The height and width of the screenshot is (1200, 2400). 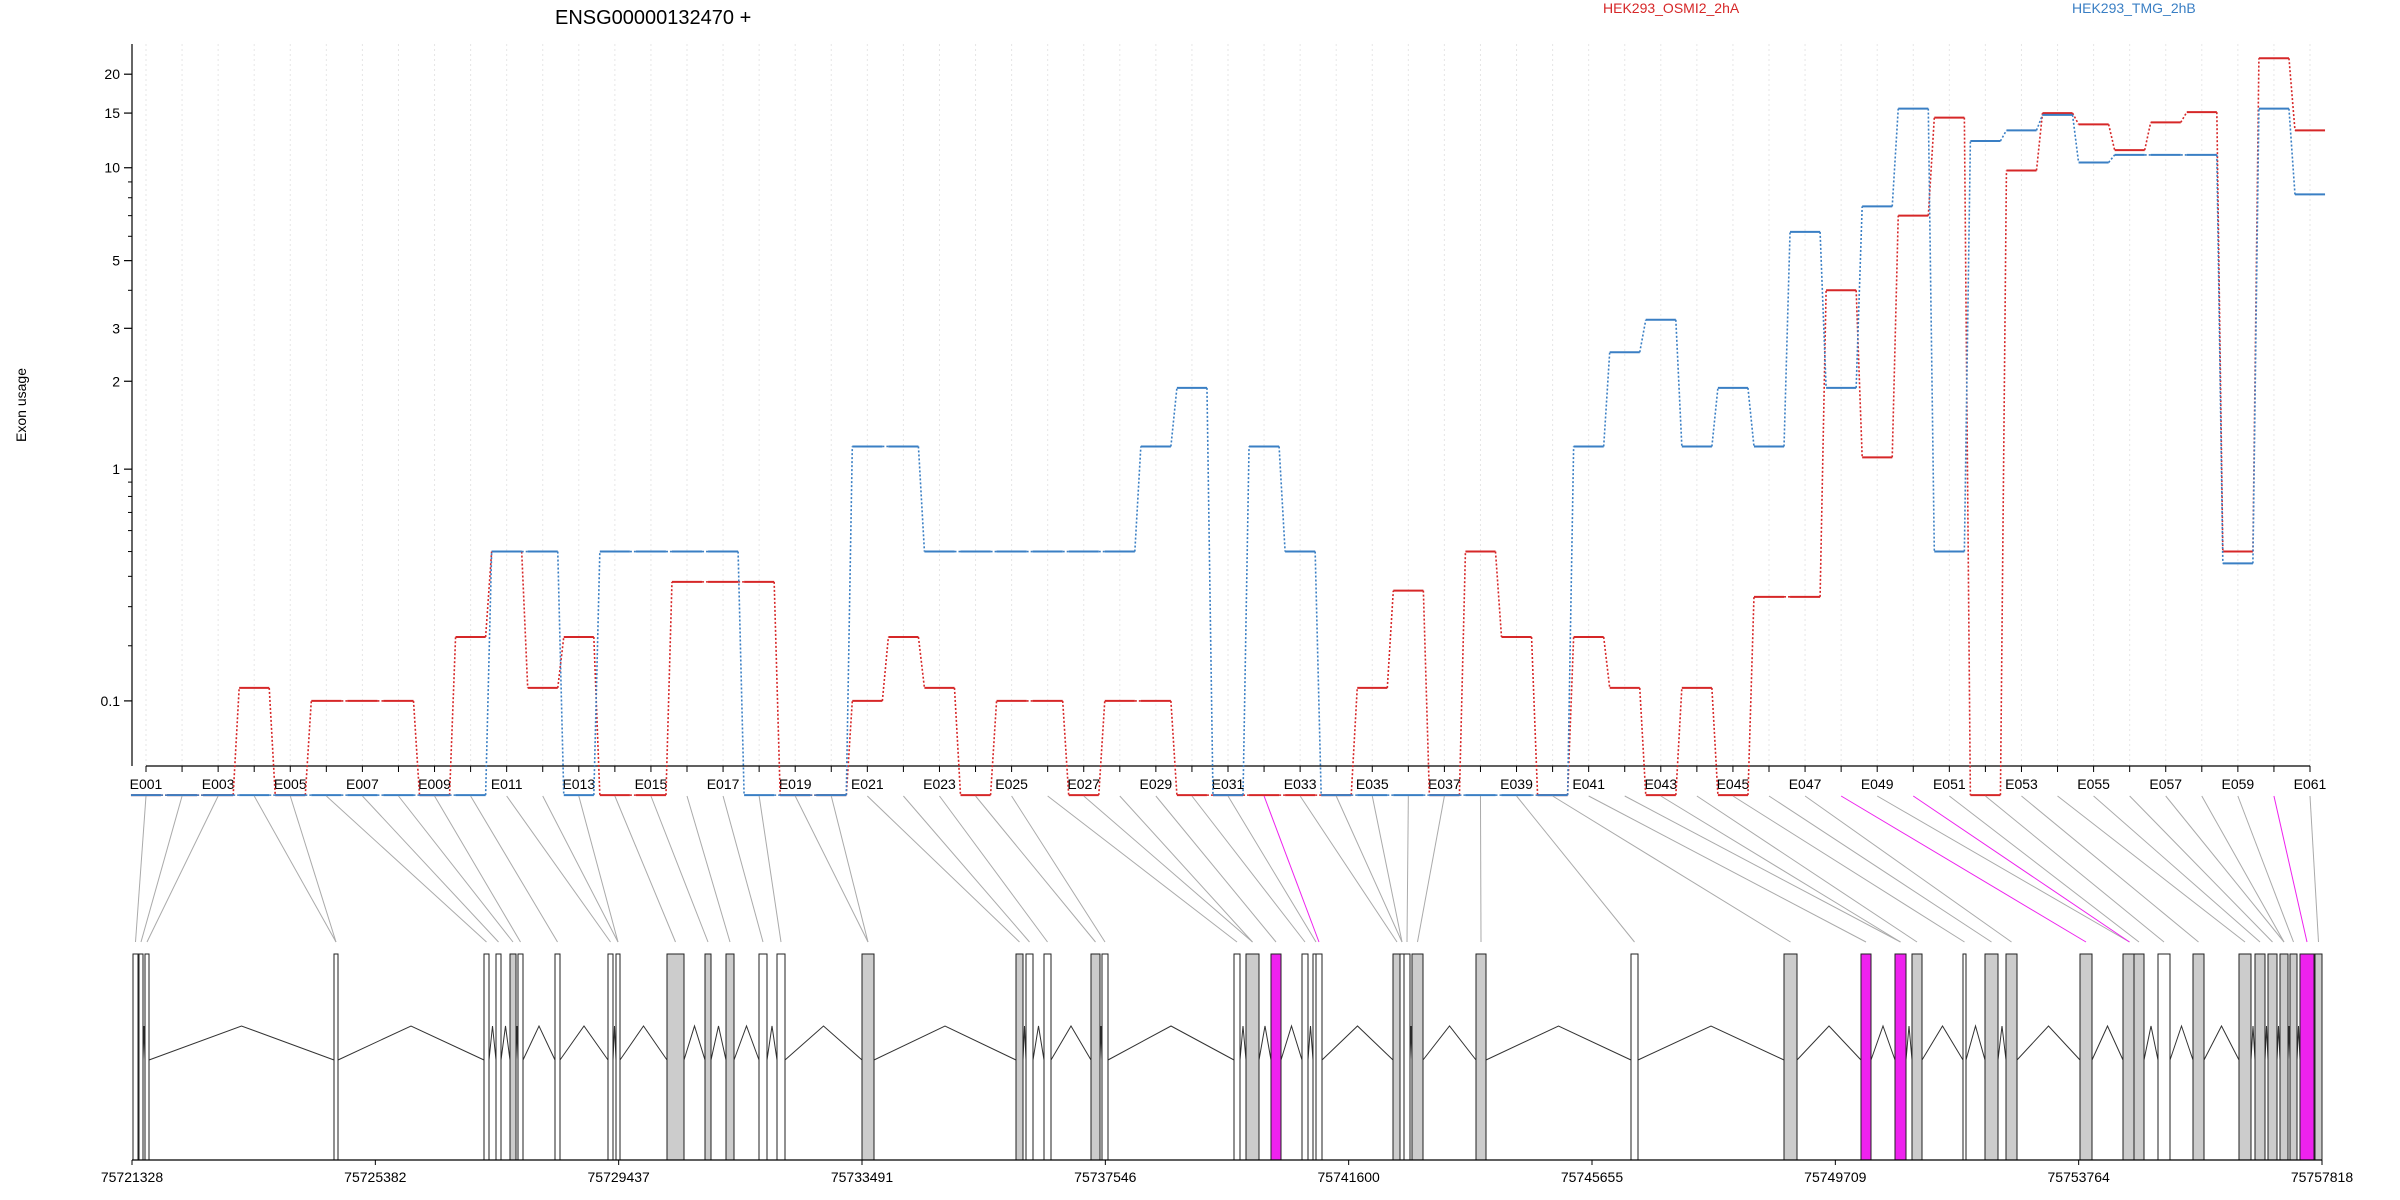 I want to click on connector-e049, so click(x=2003, y=869).